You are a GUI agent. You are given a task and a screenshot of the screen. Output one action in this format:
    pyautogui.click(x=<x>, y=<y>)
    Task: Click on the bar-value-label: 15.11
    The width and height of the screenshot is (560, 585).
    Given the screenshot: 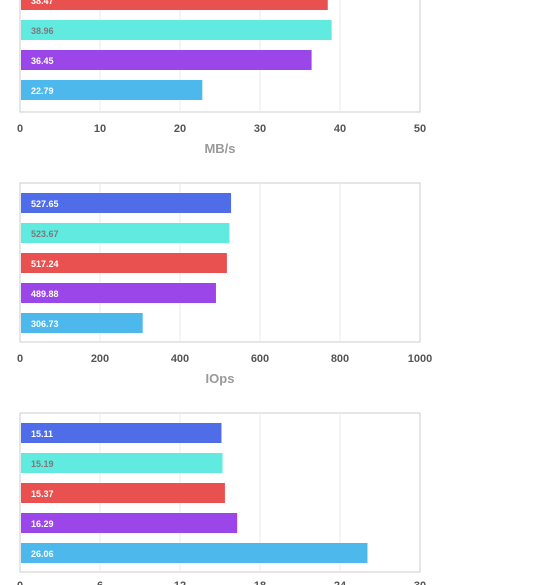 What is the action you would take?
    pyautogui.click(x=42, y=434)
    